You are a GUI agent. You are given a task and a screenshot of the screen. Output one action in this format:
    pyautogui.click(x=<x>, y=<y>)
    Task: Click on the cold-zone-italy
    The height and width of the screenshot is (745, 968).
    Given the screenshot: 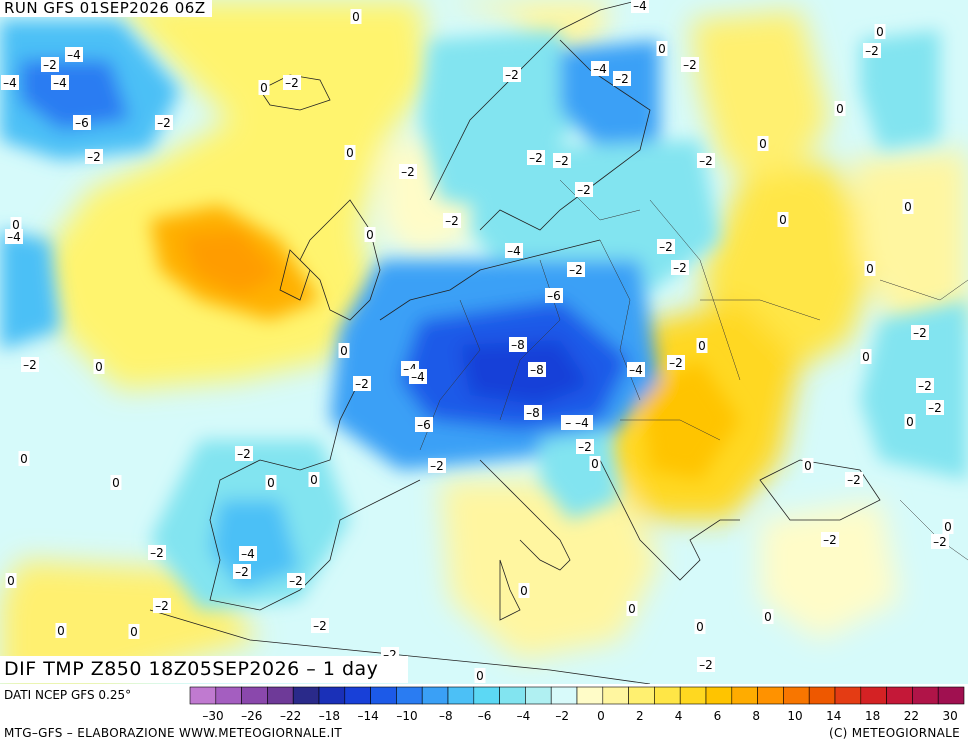 What is the action you would take?
    pyautogui.click(x=580, y=475)
    